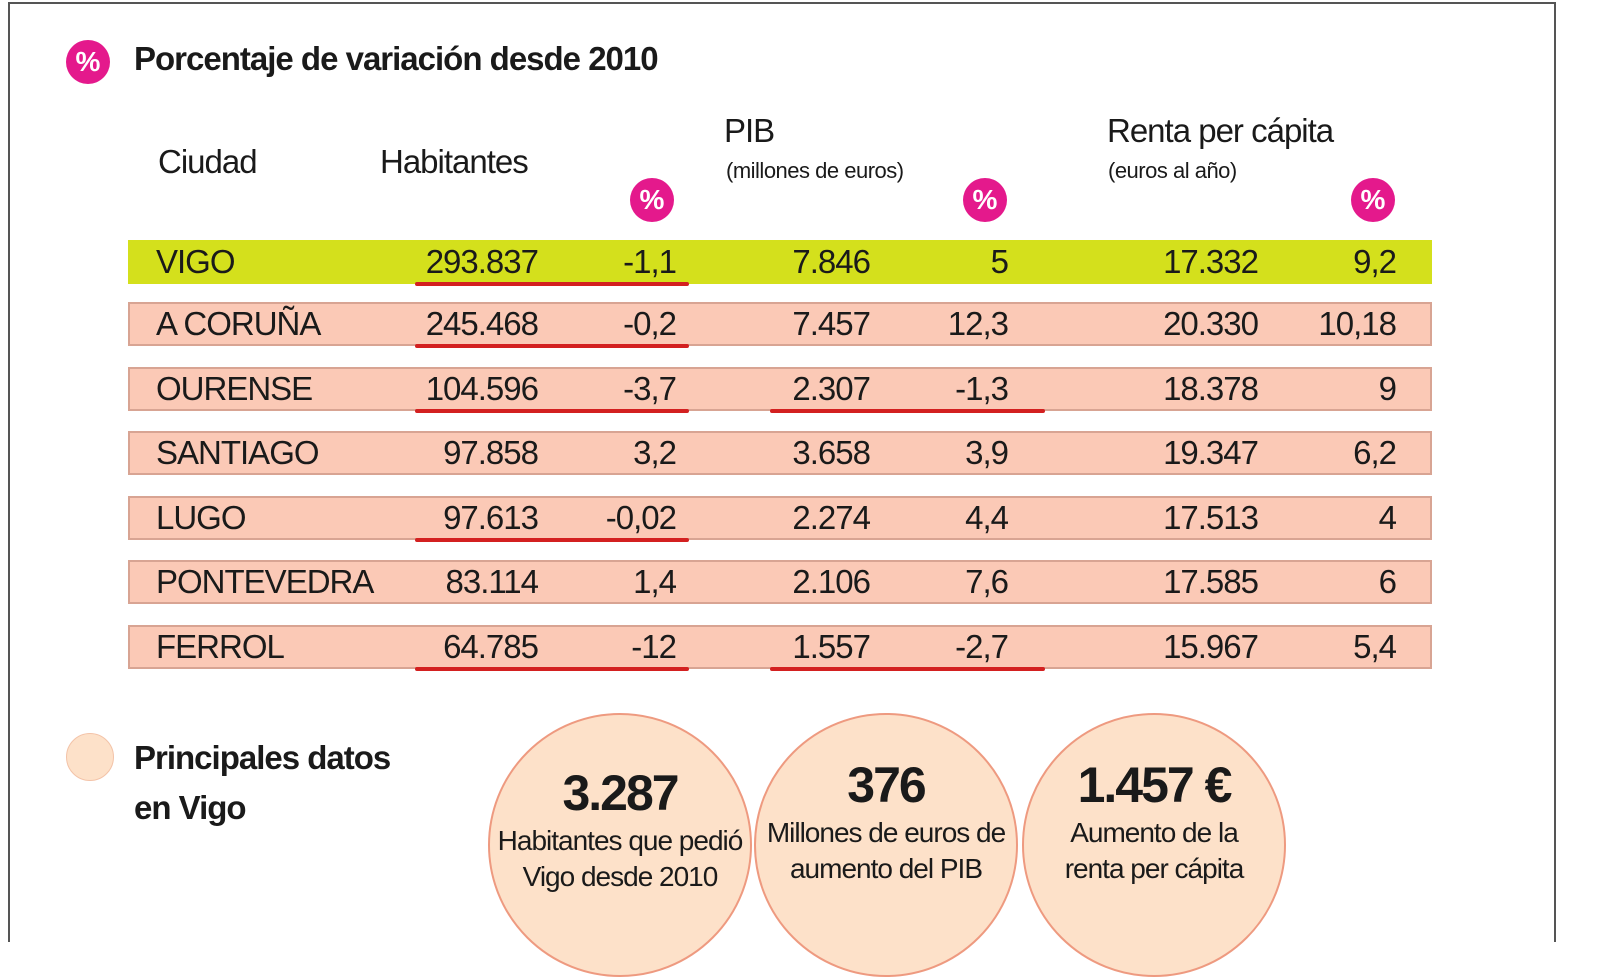 This screenshot has height=977, width=1600. I want to click on cell-pib: 7.846, so click(831, 261).